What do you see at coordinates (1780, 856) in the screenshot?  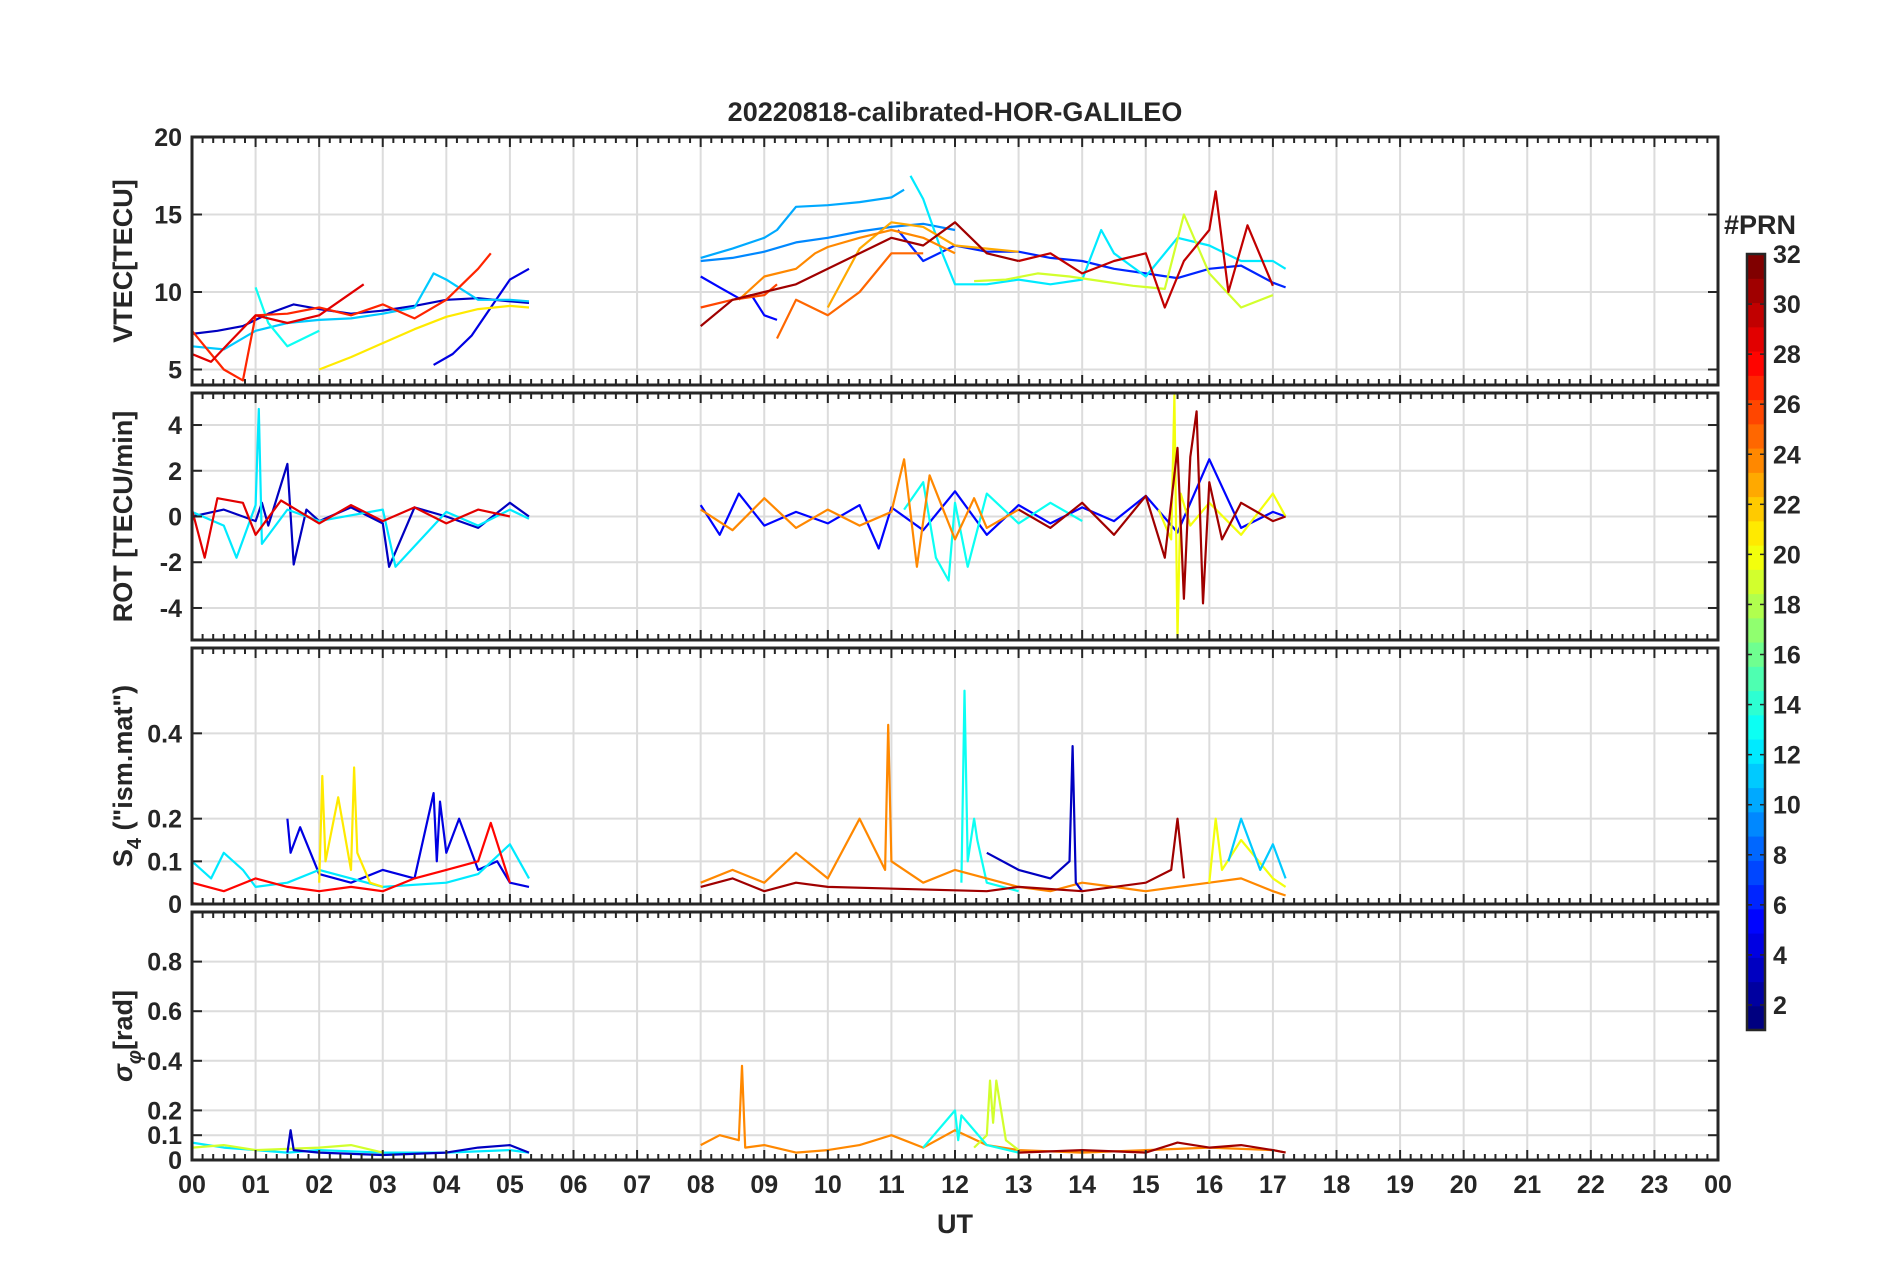 I see `colorbar-tick-label: 8` at bounding box center [1780, 856].